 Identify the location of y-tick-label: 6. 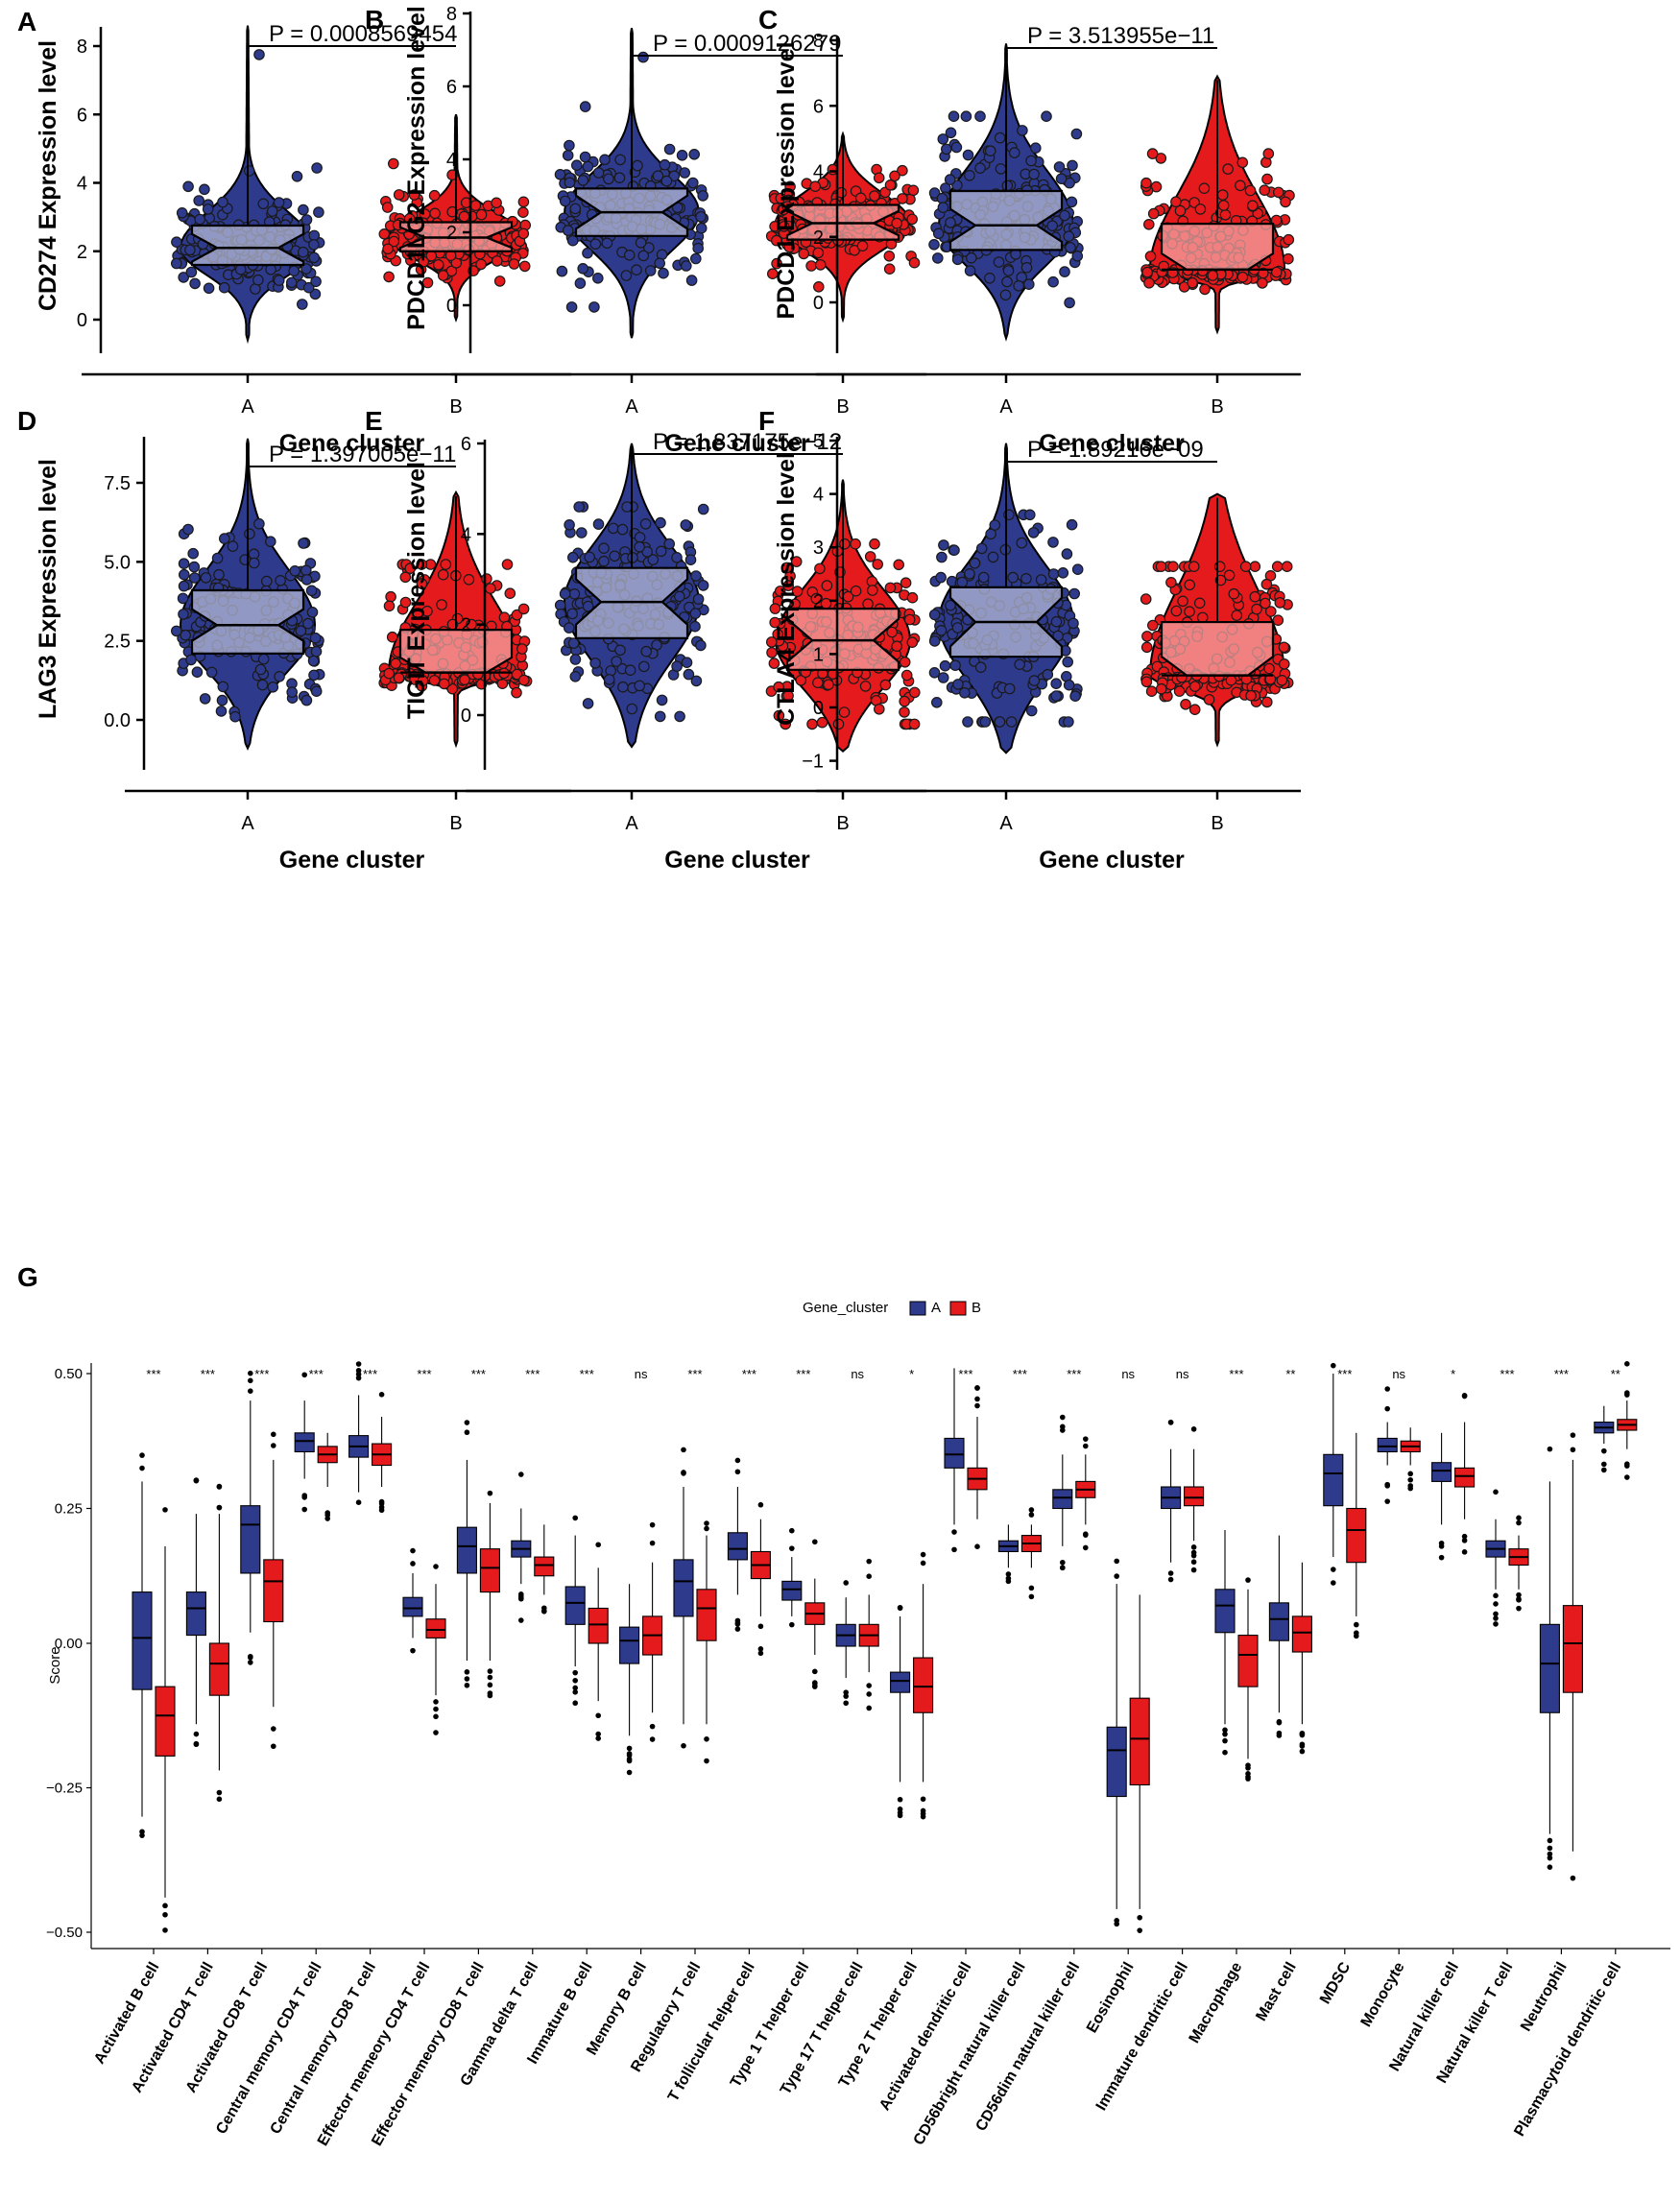
(818, 106).